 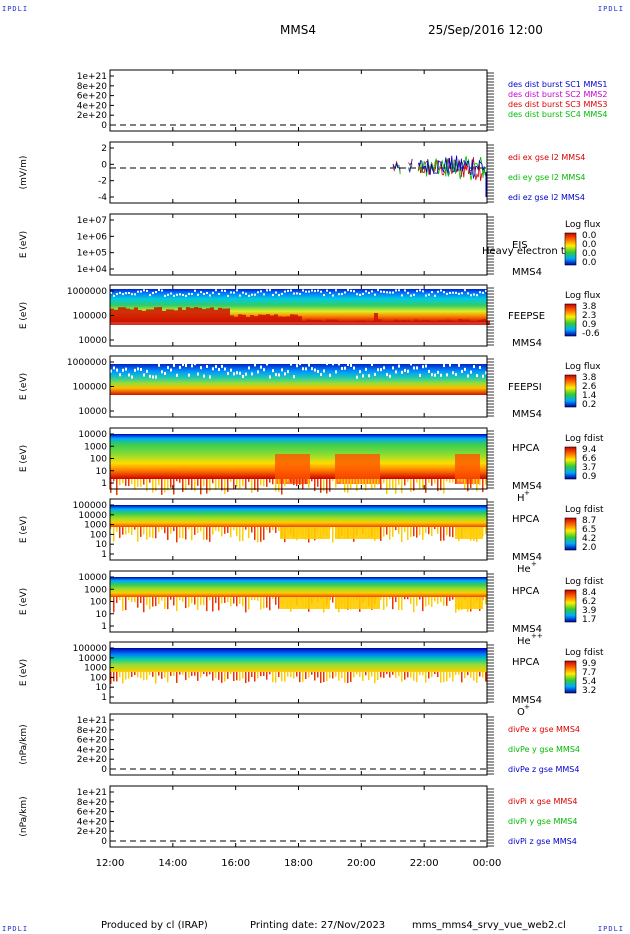 What do you see at coordinates (584, 653) in the screenshot?
I see `hpca_o-colorbar-title: Log fdist` at bounding box center [584, 653].